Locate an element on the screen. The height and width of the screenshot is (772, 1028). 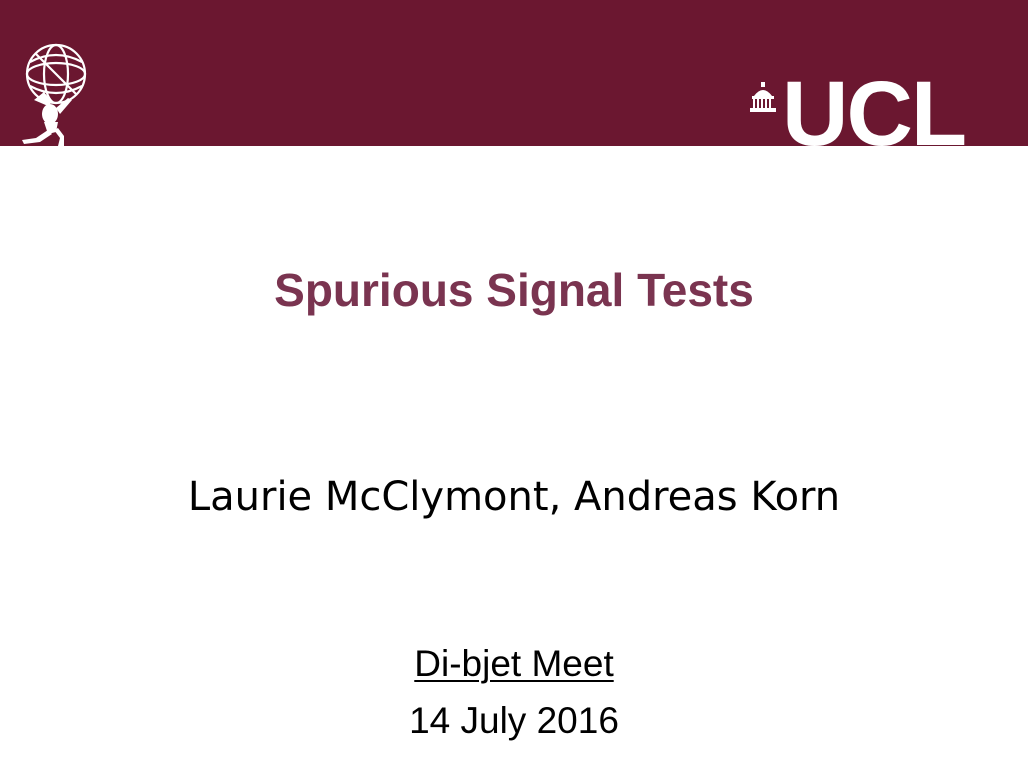
slide-title: Spurious Signal Tests is located at coordinates (514, 290).